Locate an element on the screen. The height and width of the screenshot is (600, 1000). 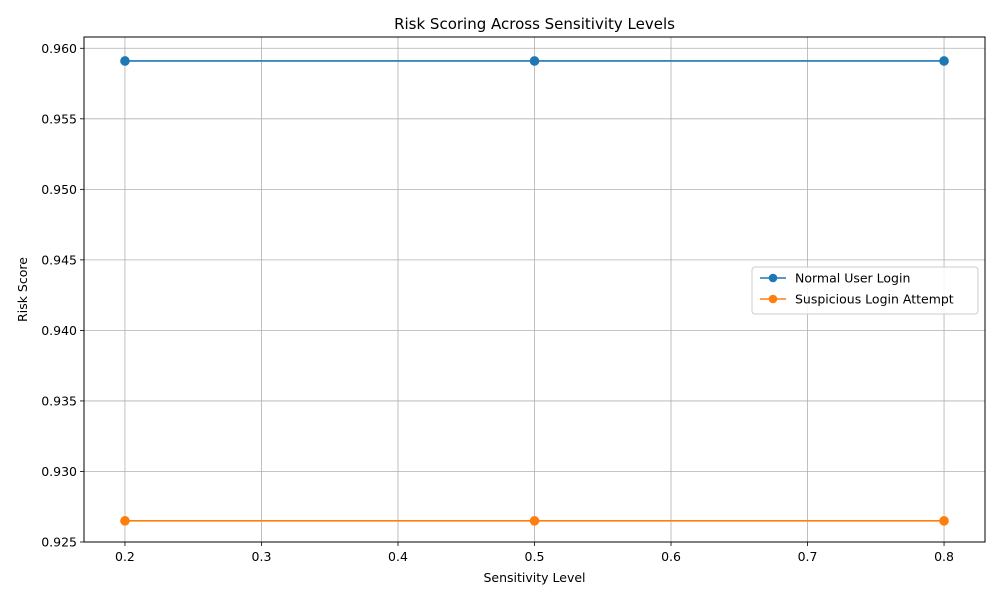
x-axis-title: Sensitivity Level is located at coordinates (534, 577).